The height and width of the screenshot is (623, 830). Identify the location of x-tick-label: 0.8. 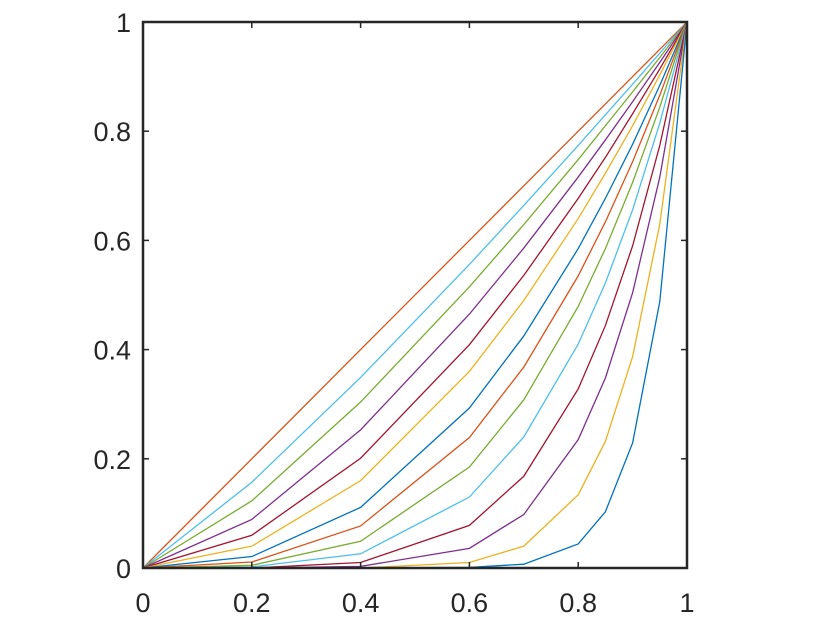
(578, 603).